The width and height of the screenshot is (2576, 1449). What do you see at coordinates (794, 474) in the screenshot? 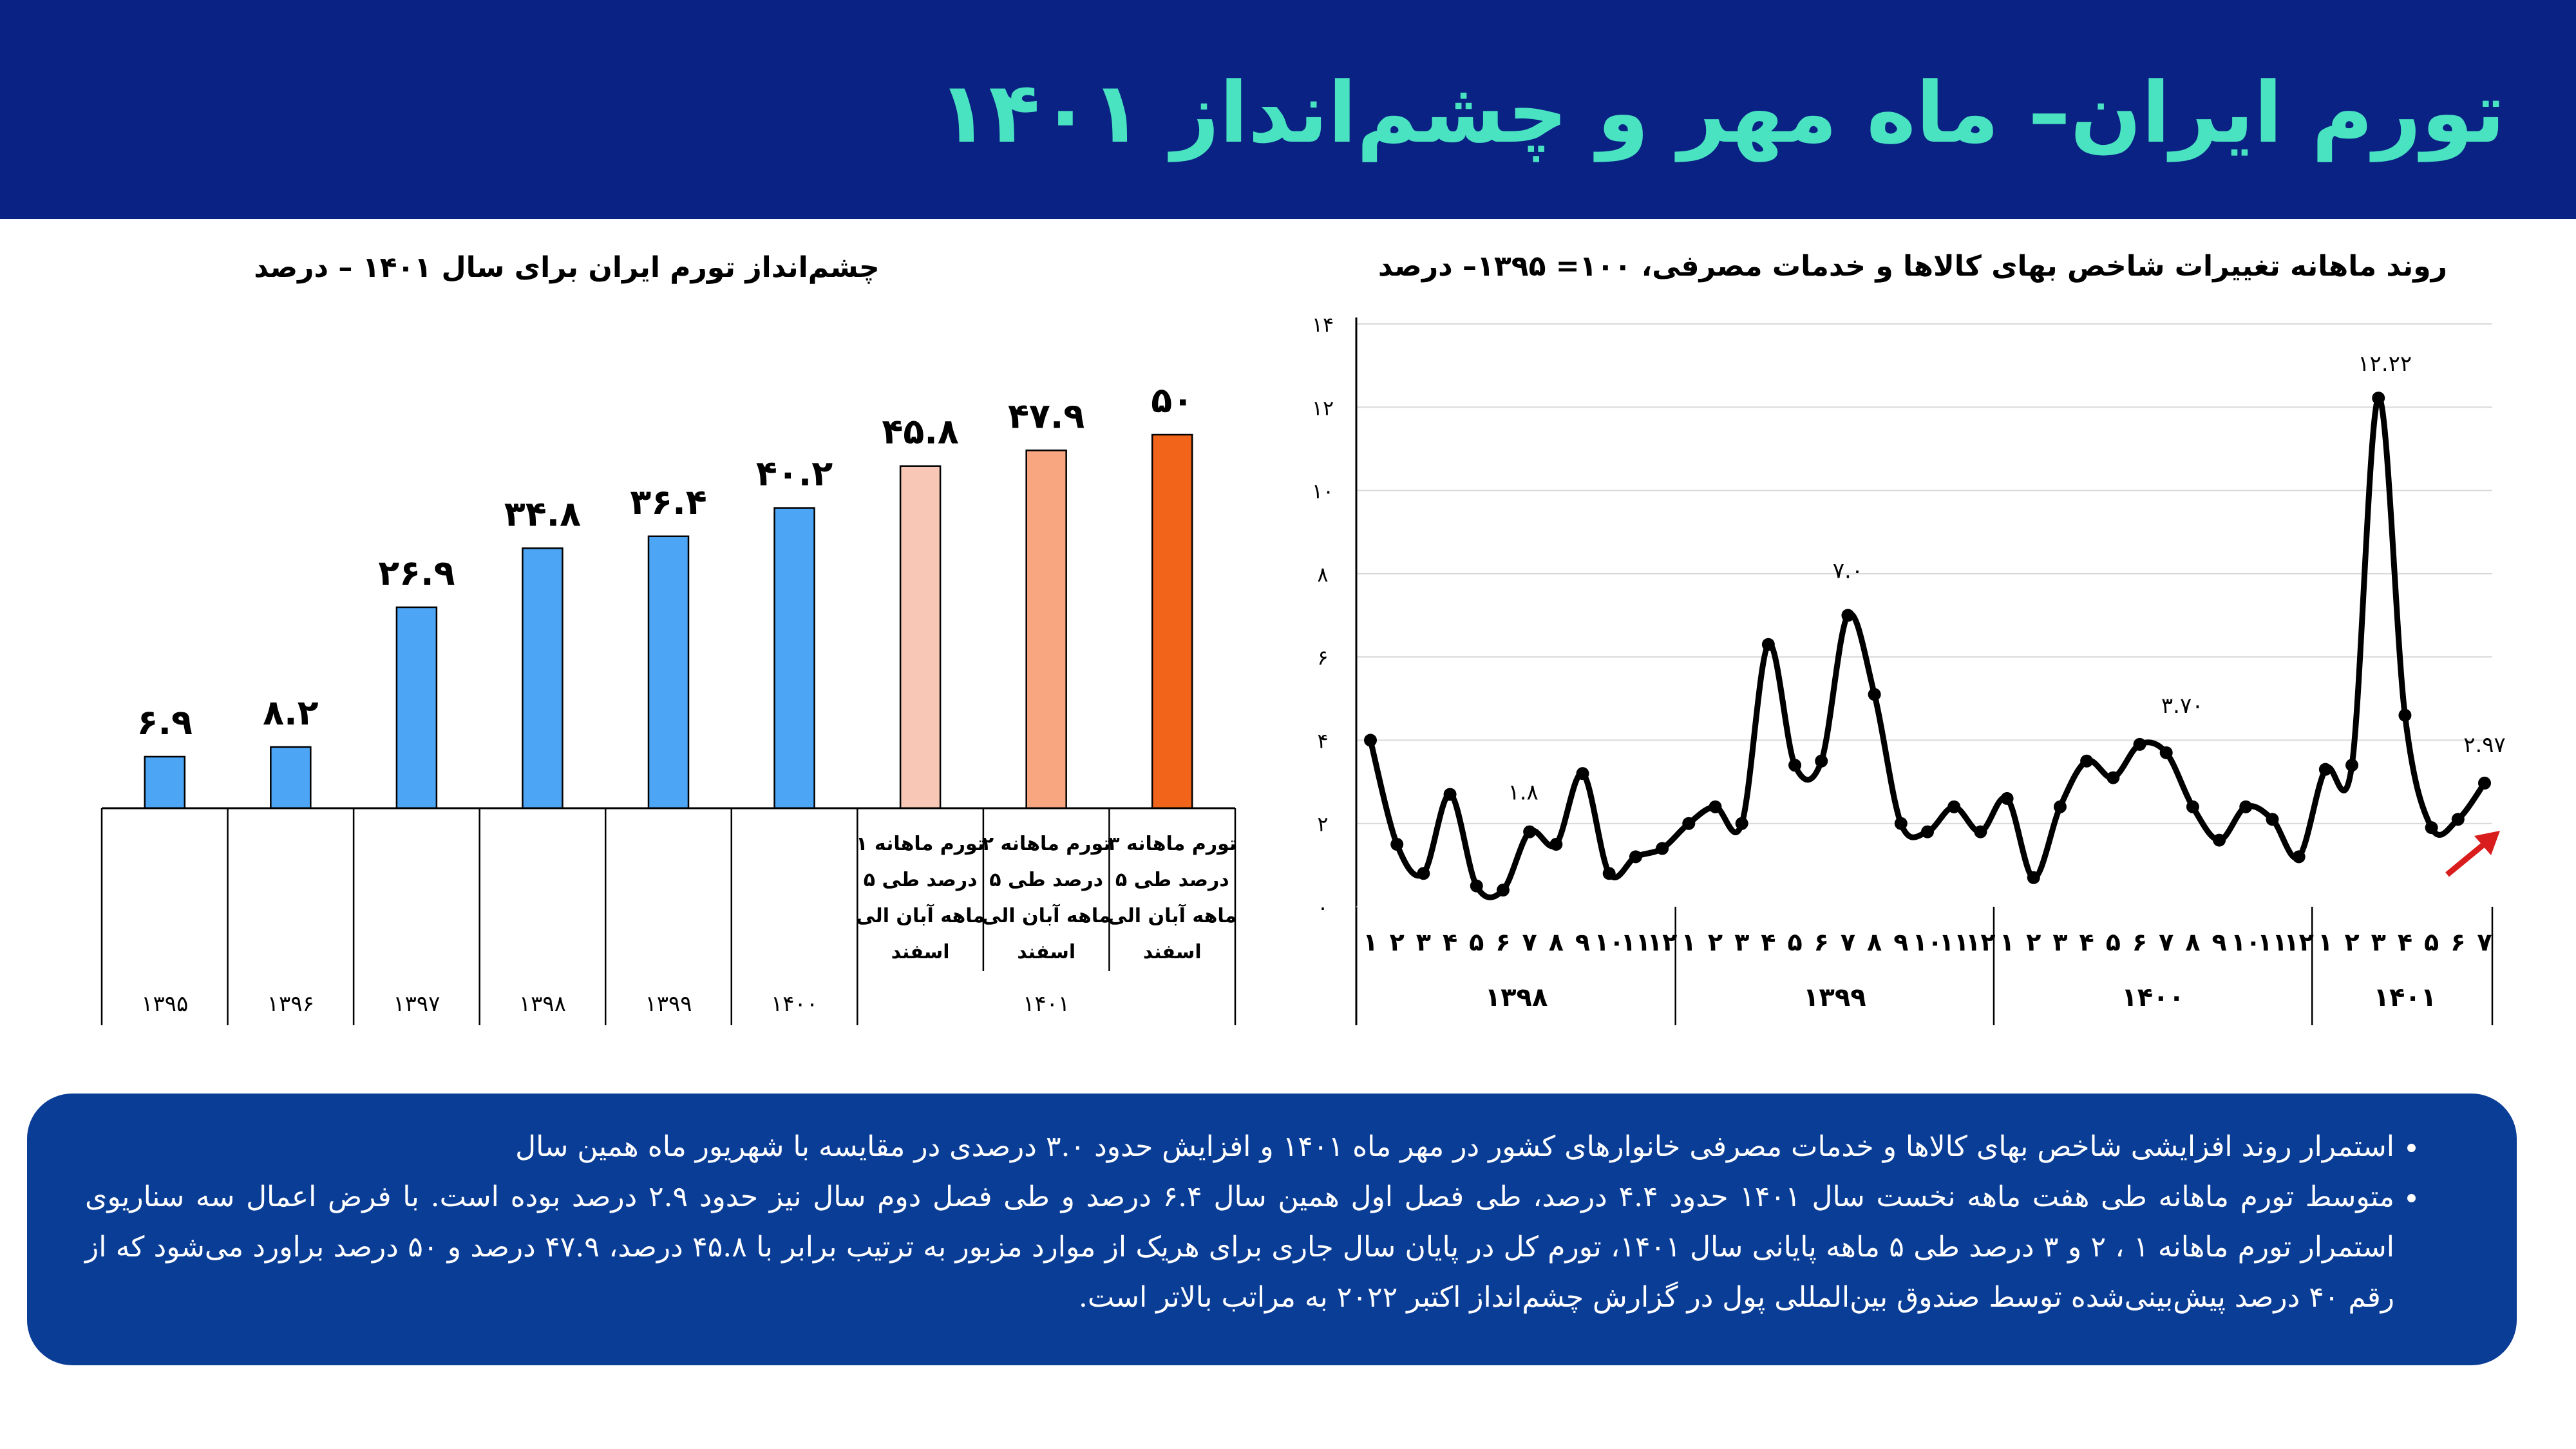
I see `bar-value-label: ۴۰.۲` at bounding box center [794, 474].